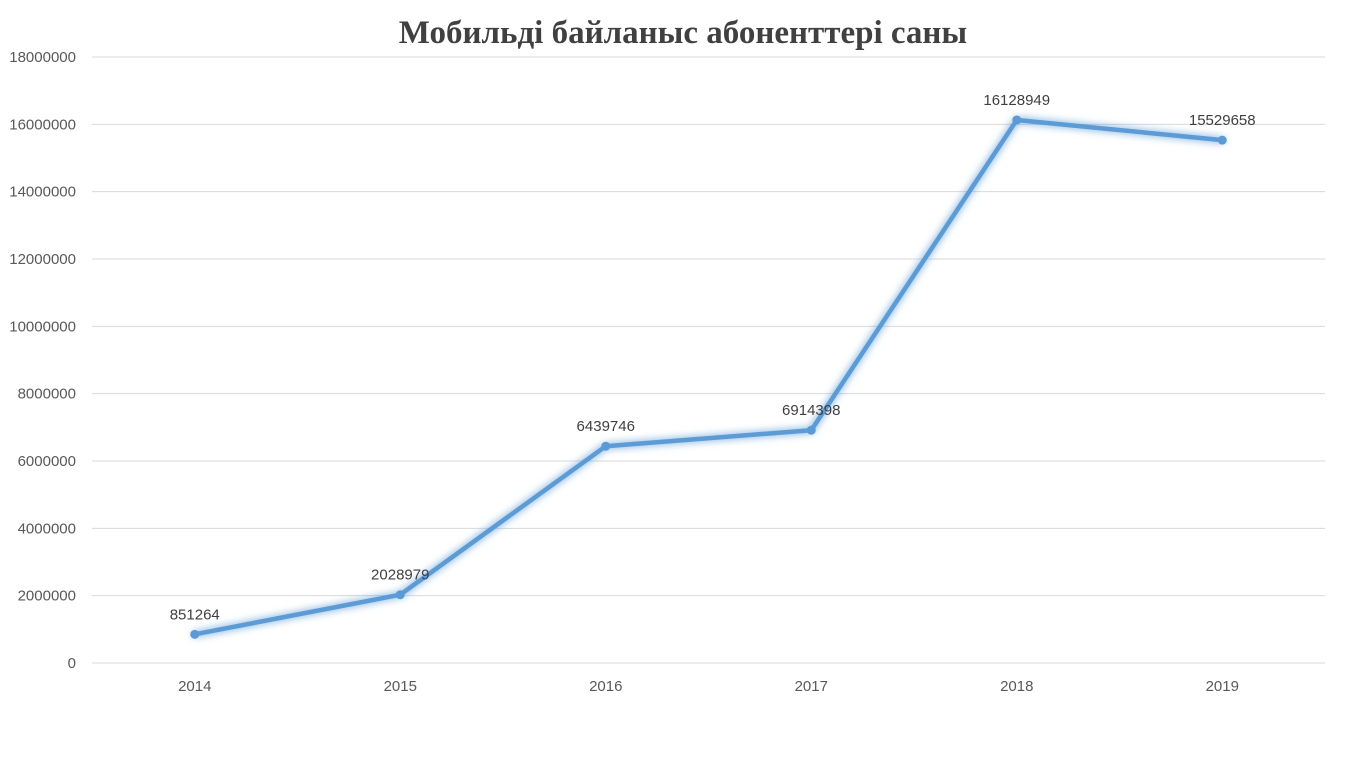 The width and height of the screenshot is (1366, 768). What do you see at coordinates (606, 426) in the screenshot?
I see `data-label: 6439746` at bounding box center [606, 426].